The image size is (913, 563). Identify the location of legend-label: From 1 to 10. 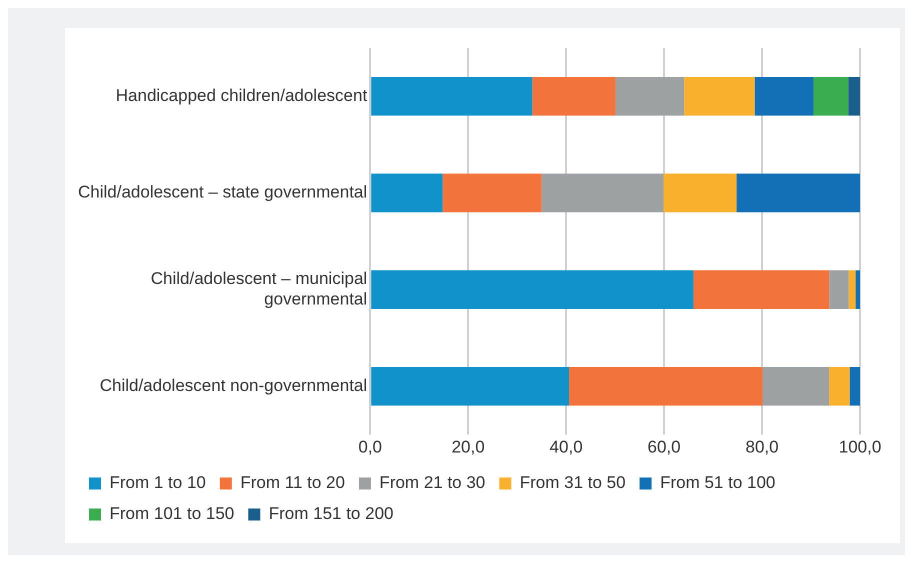
(158, 482).